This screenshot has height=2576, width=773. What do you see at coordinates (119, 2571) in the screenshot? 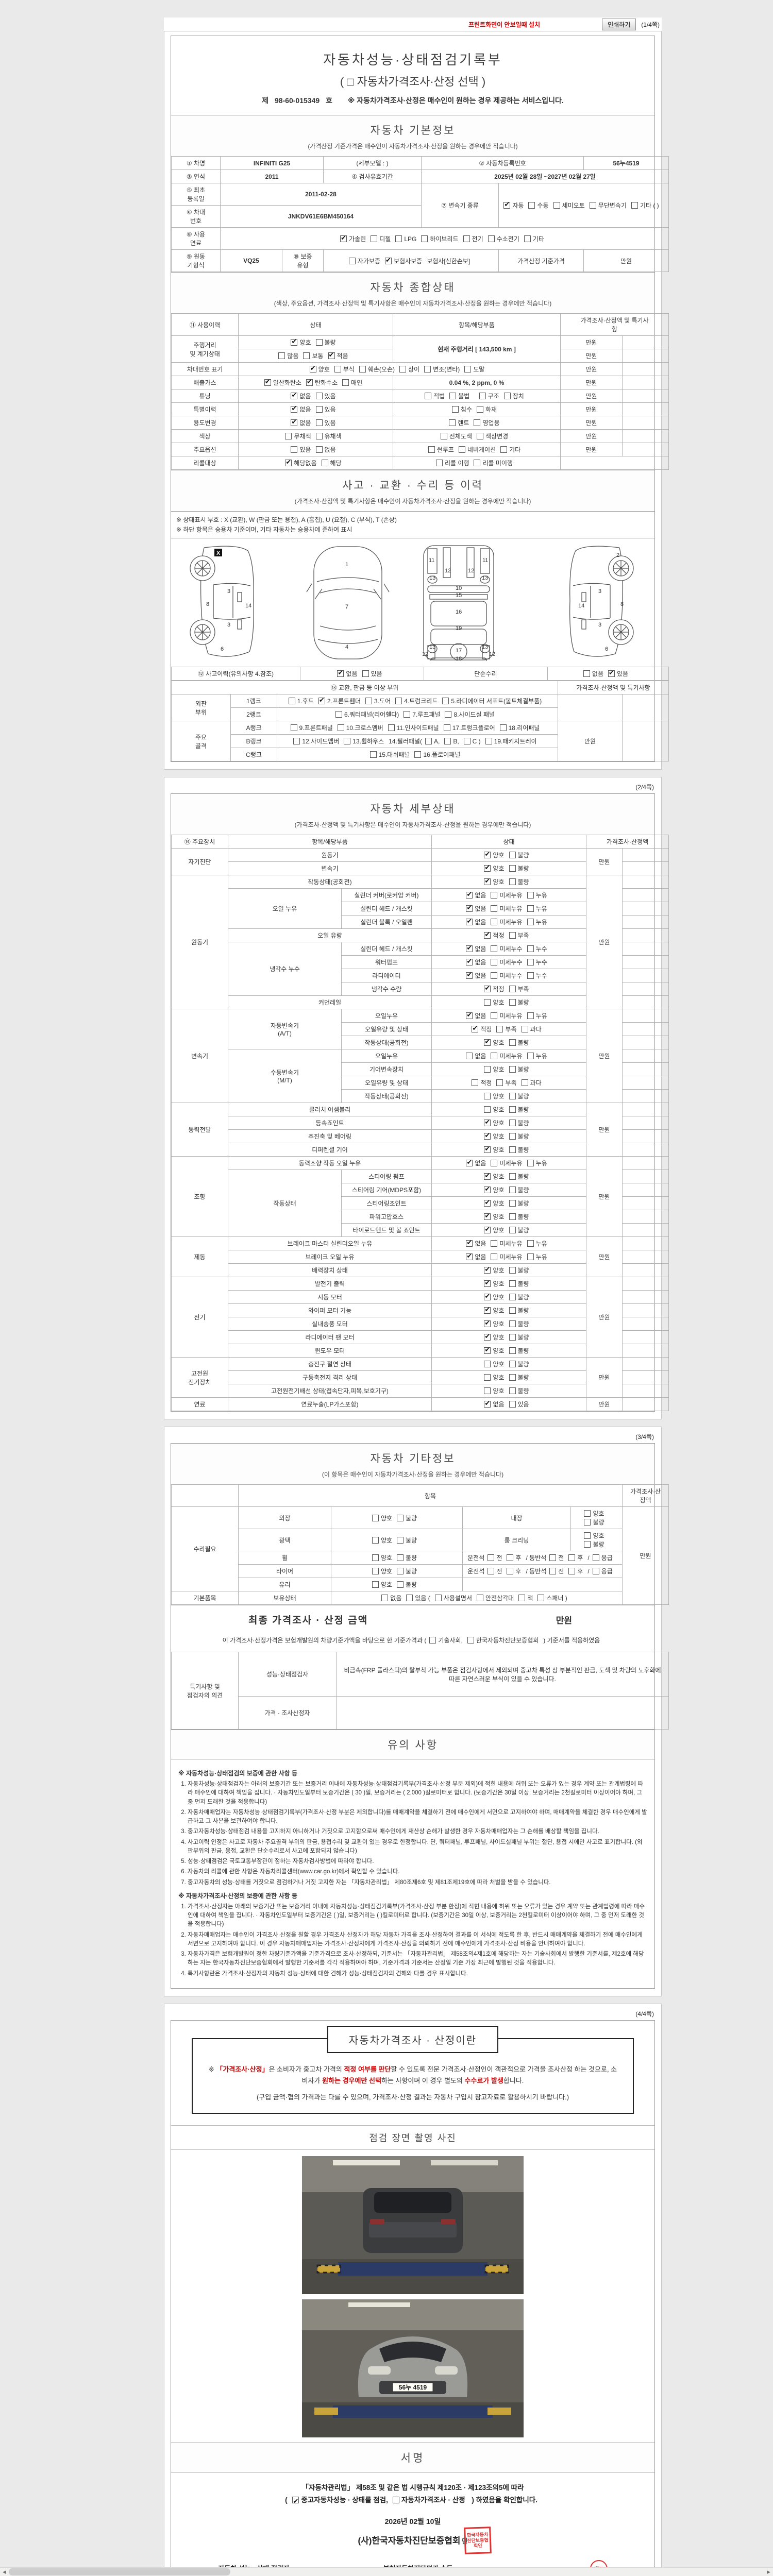
I see `scrollbar-thumb` at bounding box center [119, 2571].